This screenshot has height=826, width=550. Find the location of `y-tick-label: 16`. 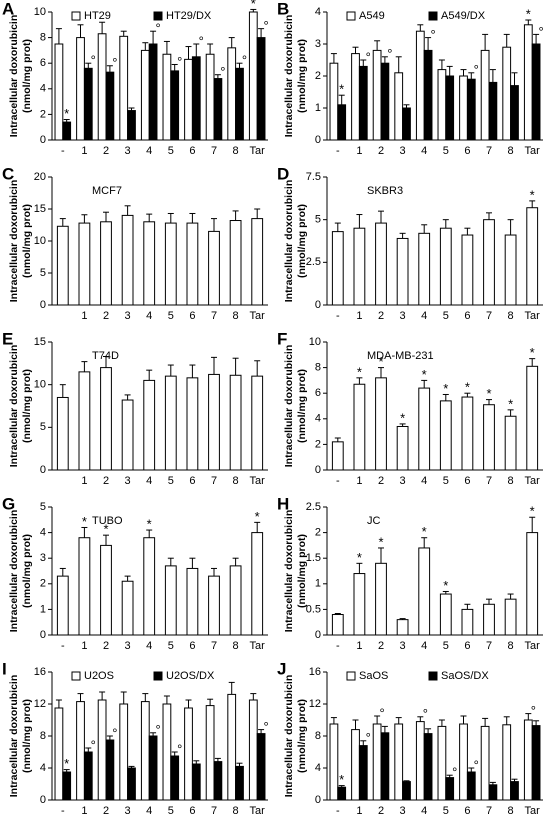

y-tick-label: 16 is located at coordinates (315, 672).